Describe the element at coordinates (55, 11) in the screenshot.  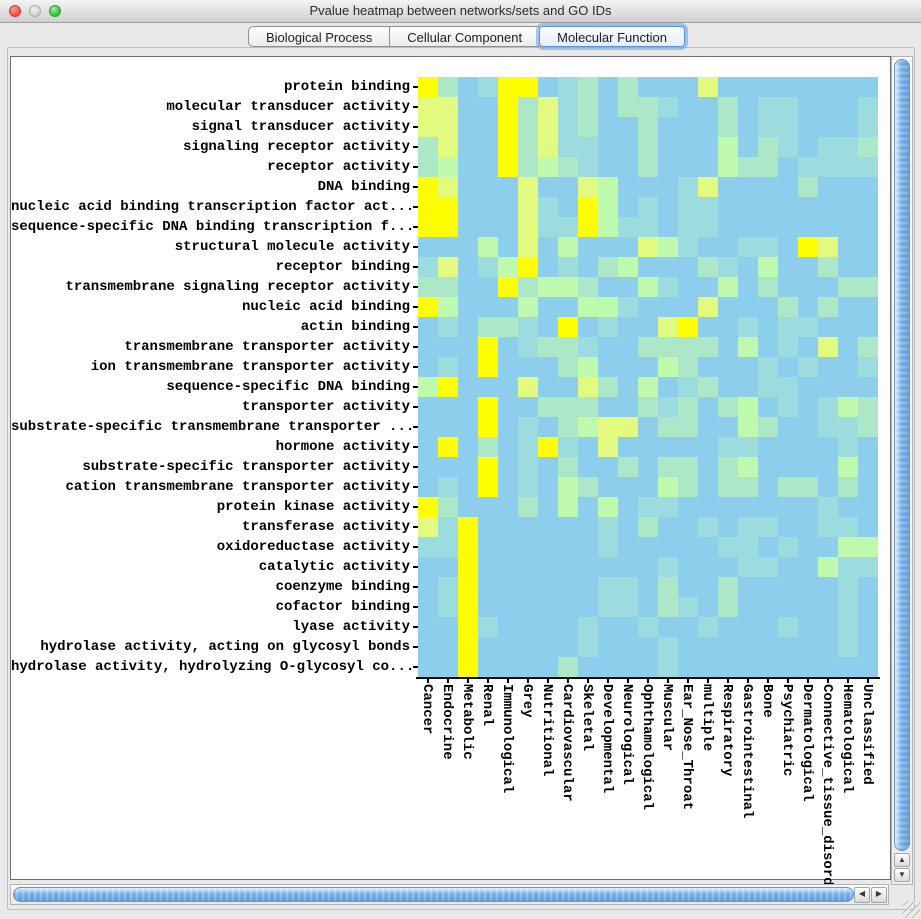
I see `zoom-window-button` at that location.